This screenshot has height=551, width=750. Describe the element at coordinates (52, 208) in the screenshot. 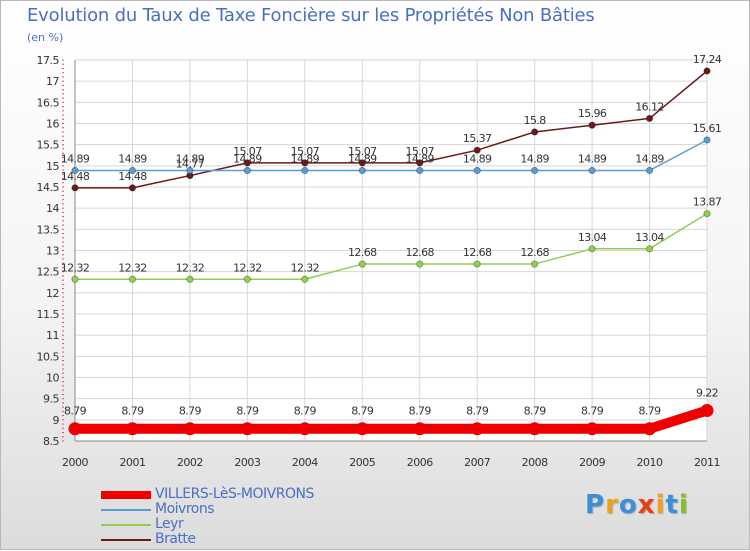

I see `y-tick-label: 14` at that location.